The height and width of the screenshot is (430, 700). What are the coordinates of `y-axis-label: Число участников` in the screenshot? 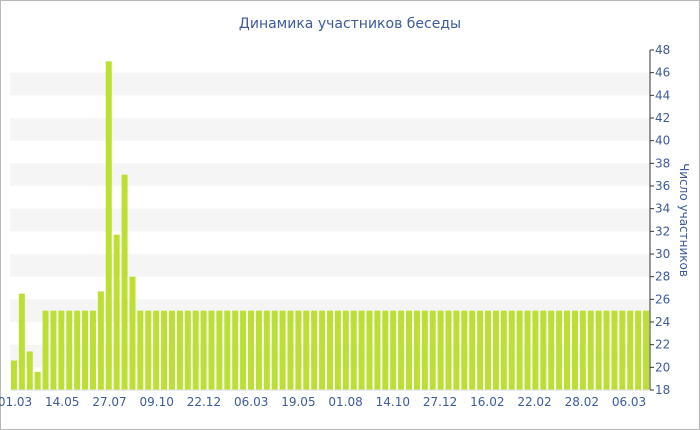 It's located at (684, 220).